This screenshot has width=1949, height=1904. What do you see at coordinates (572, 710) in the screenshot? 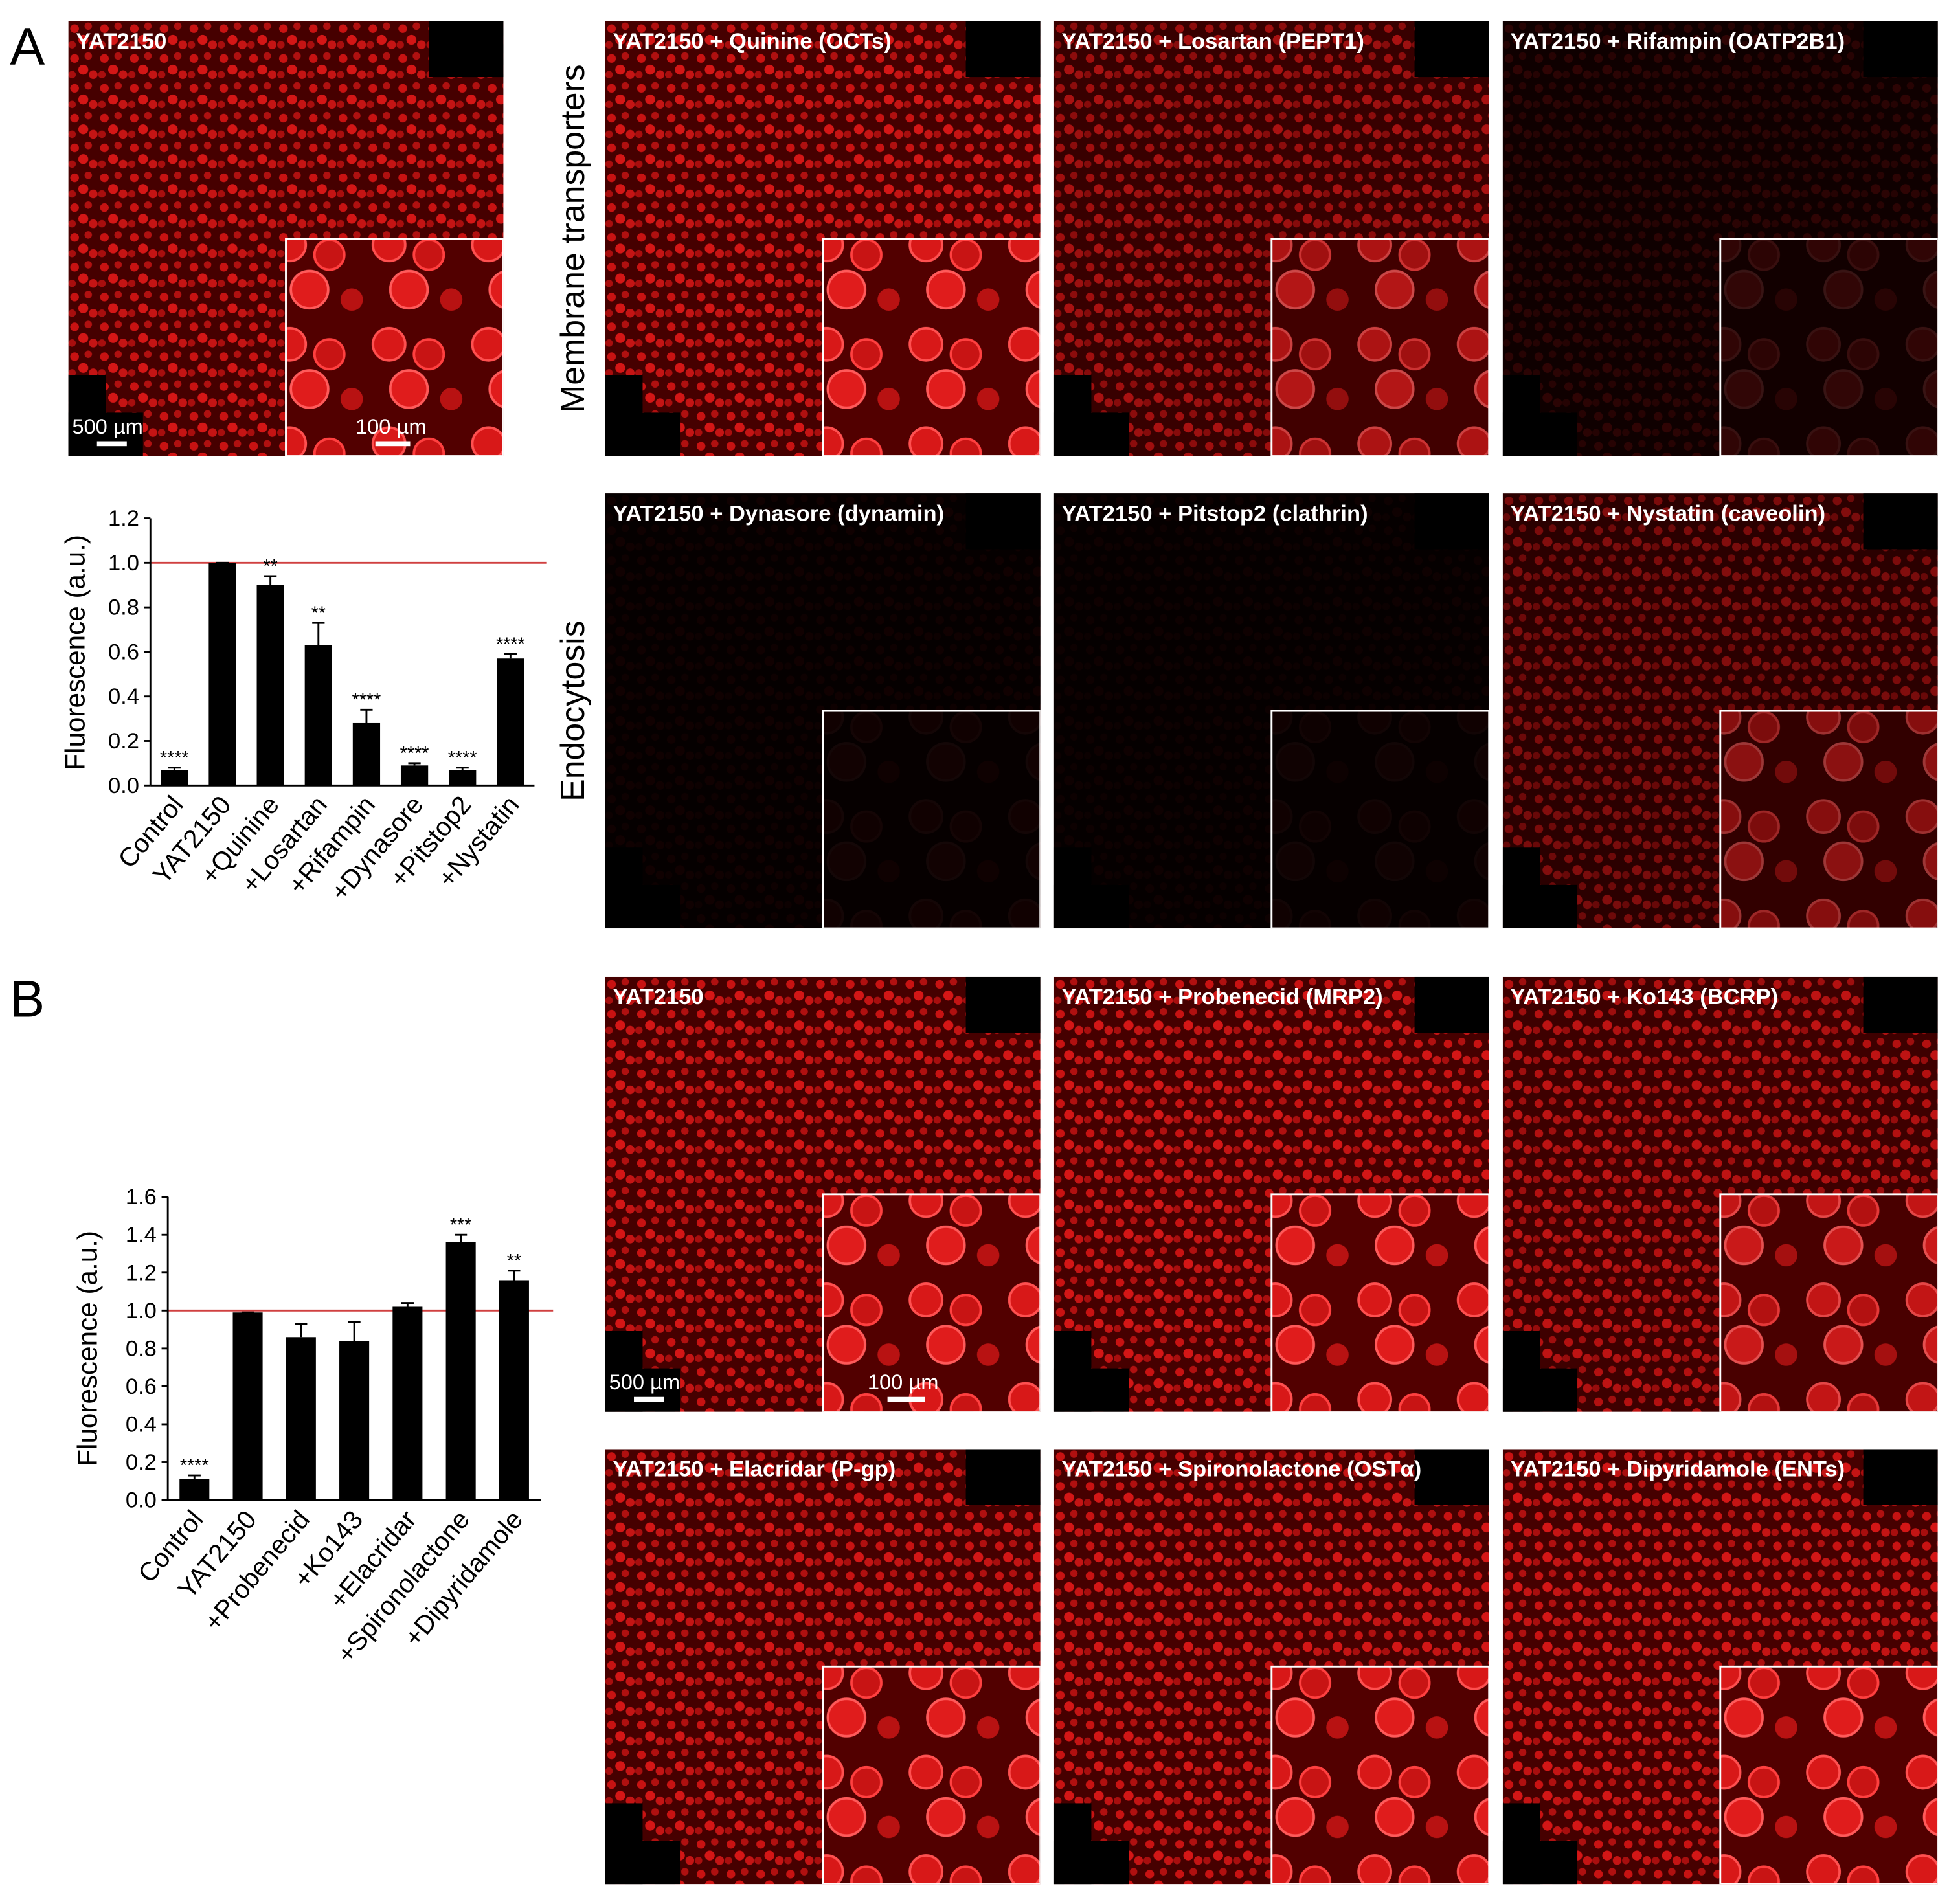
I see `row-label: Endocytosis` at bounding box center [572, 710].